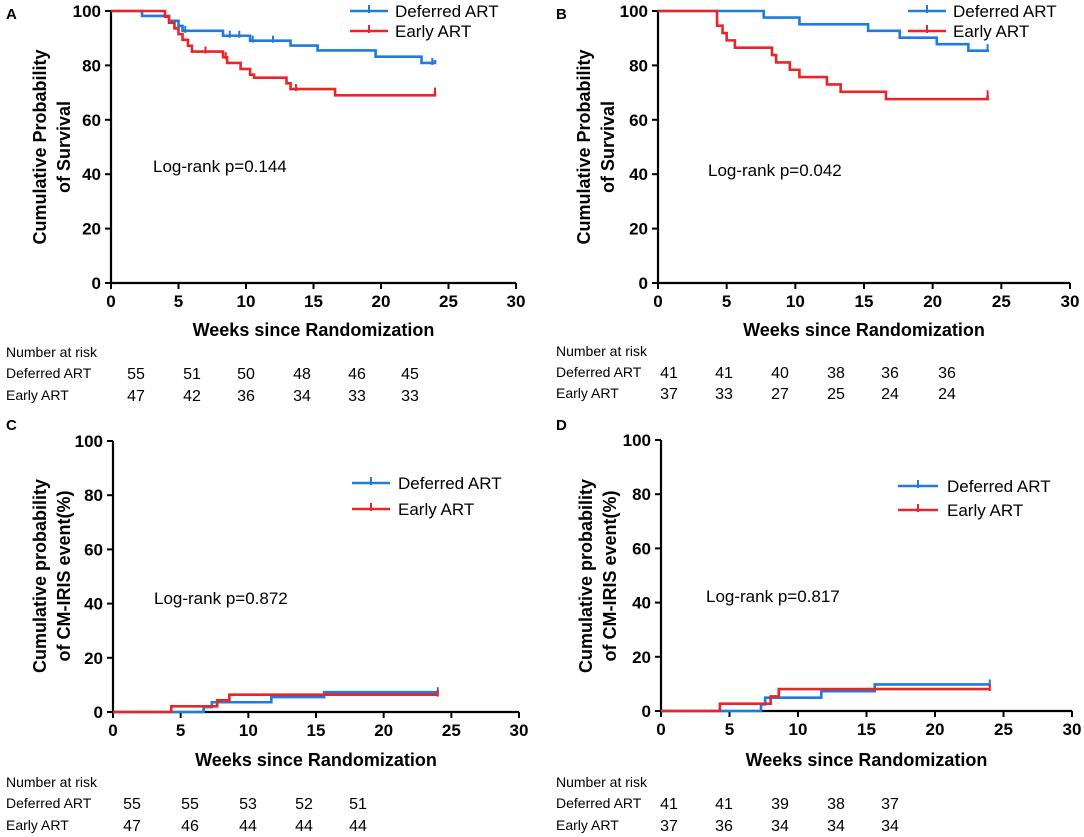 The width and height of the screenshot is (1084, 837). What do you see at coordinates (657, 301) in the screenshot?
I see `panel-b-x-tick-label: 0` at bounding box center [657, 301].